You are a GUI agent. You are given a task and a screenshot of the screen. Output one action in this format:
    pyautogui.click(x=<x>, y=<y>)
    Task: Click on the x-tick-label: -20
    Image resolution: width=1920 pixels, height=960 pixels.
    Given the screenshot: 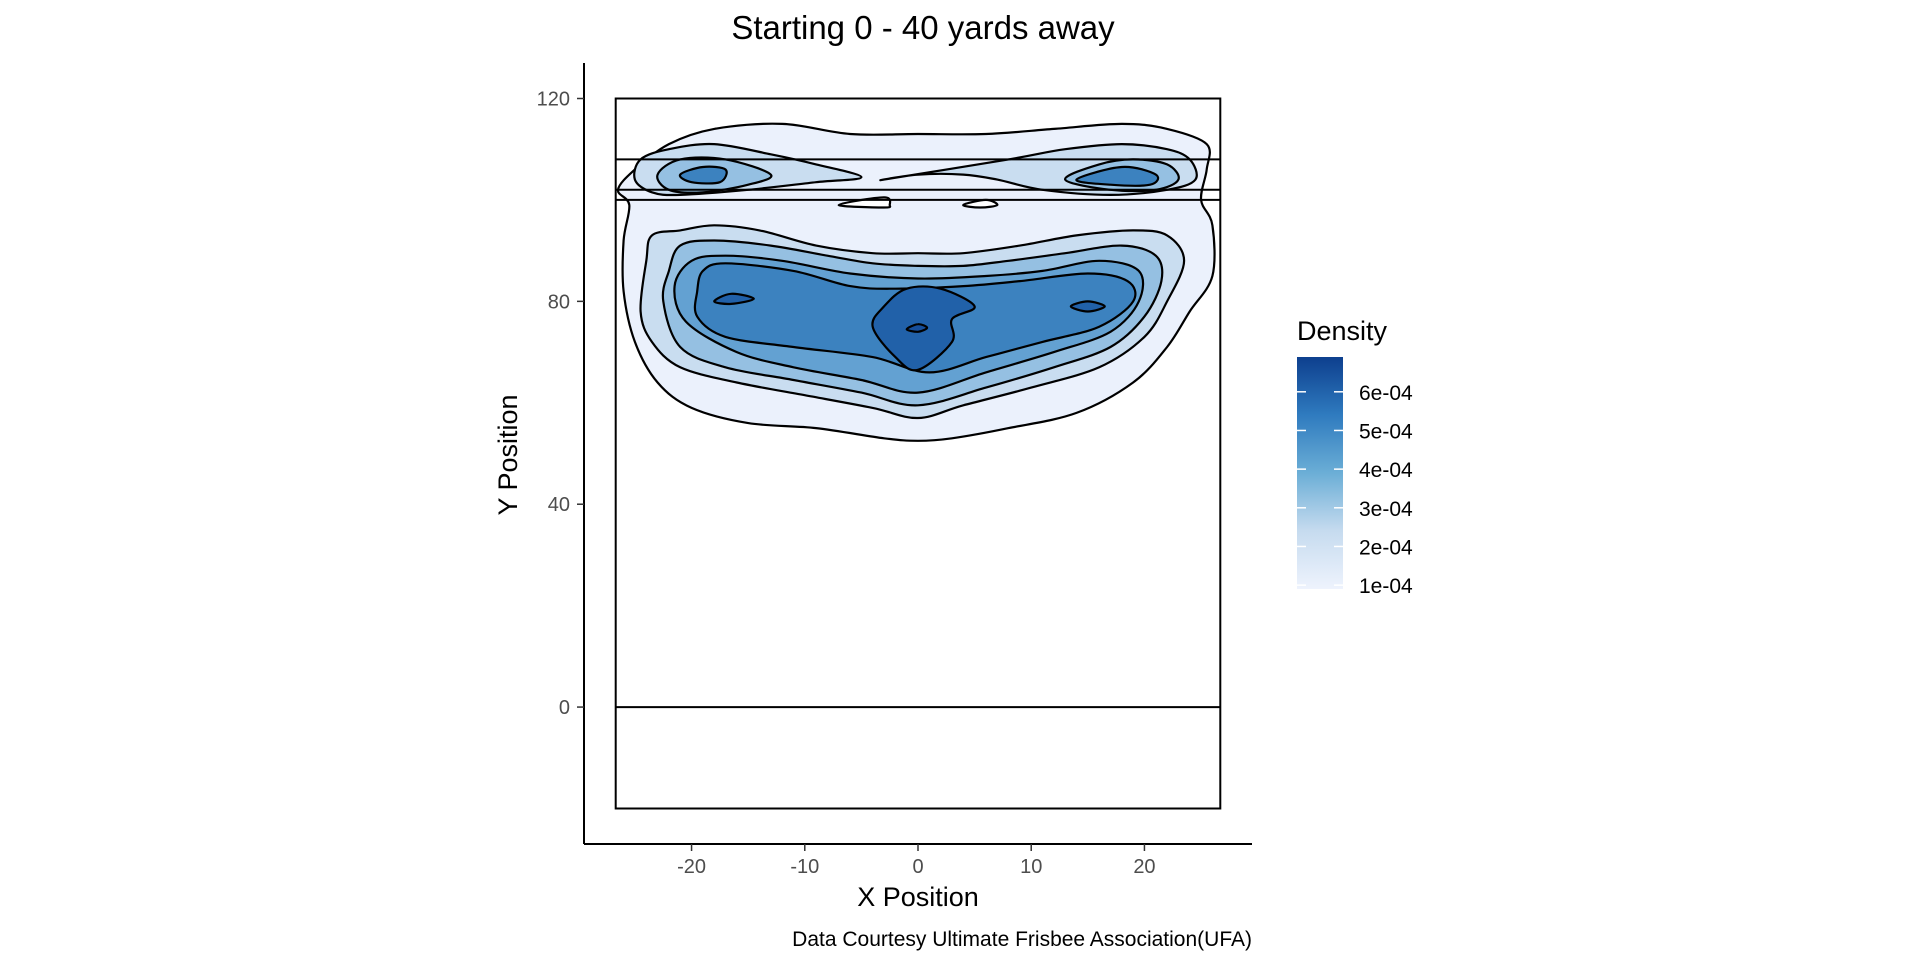 What is the action you would take?
    pyautogui.click(x=691, y=867)
    